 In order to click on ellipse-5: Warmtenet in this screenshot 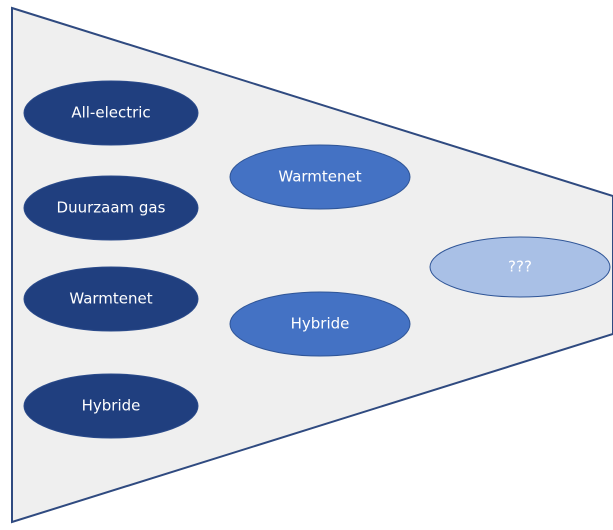, I will do `click(320, 177)`.